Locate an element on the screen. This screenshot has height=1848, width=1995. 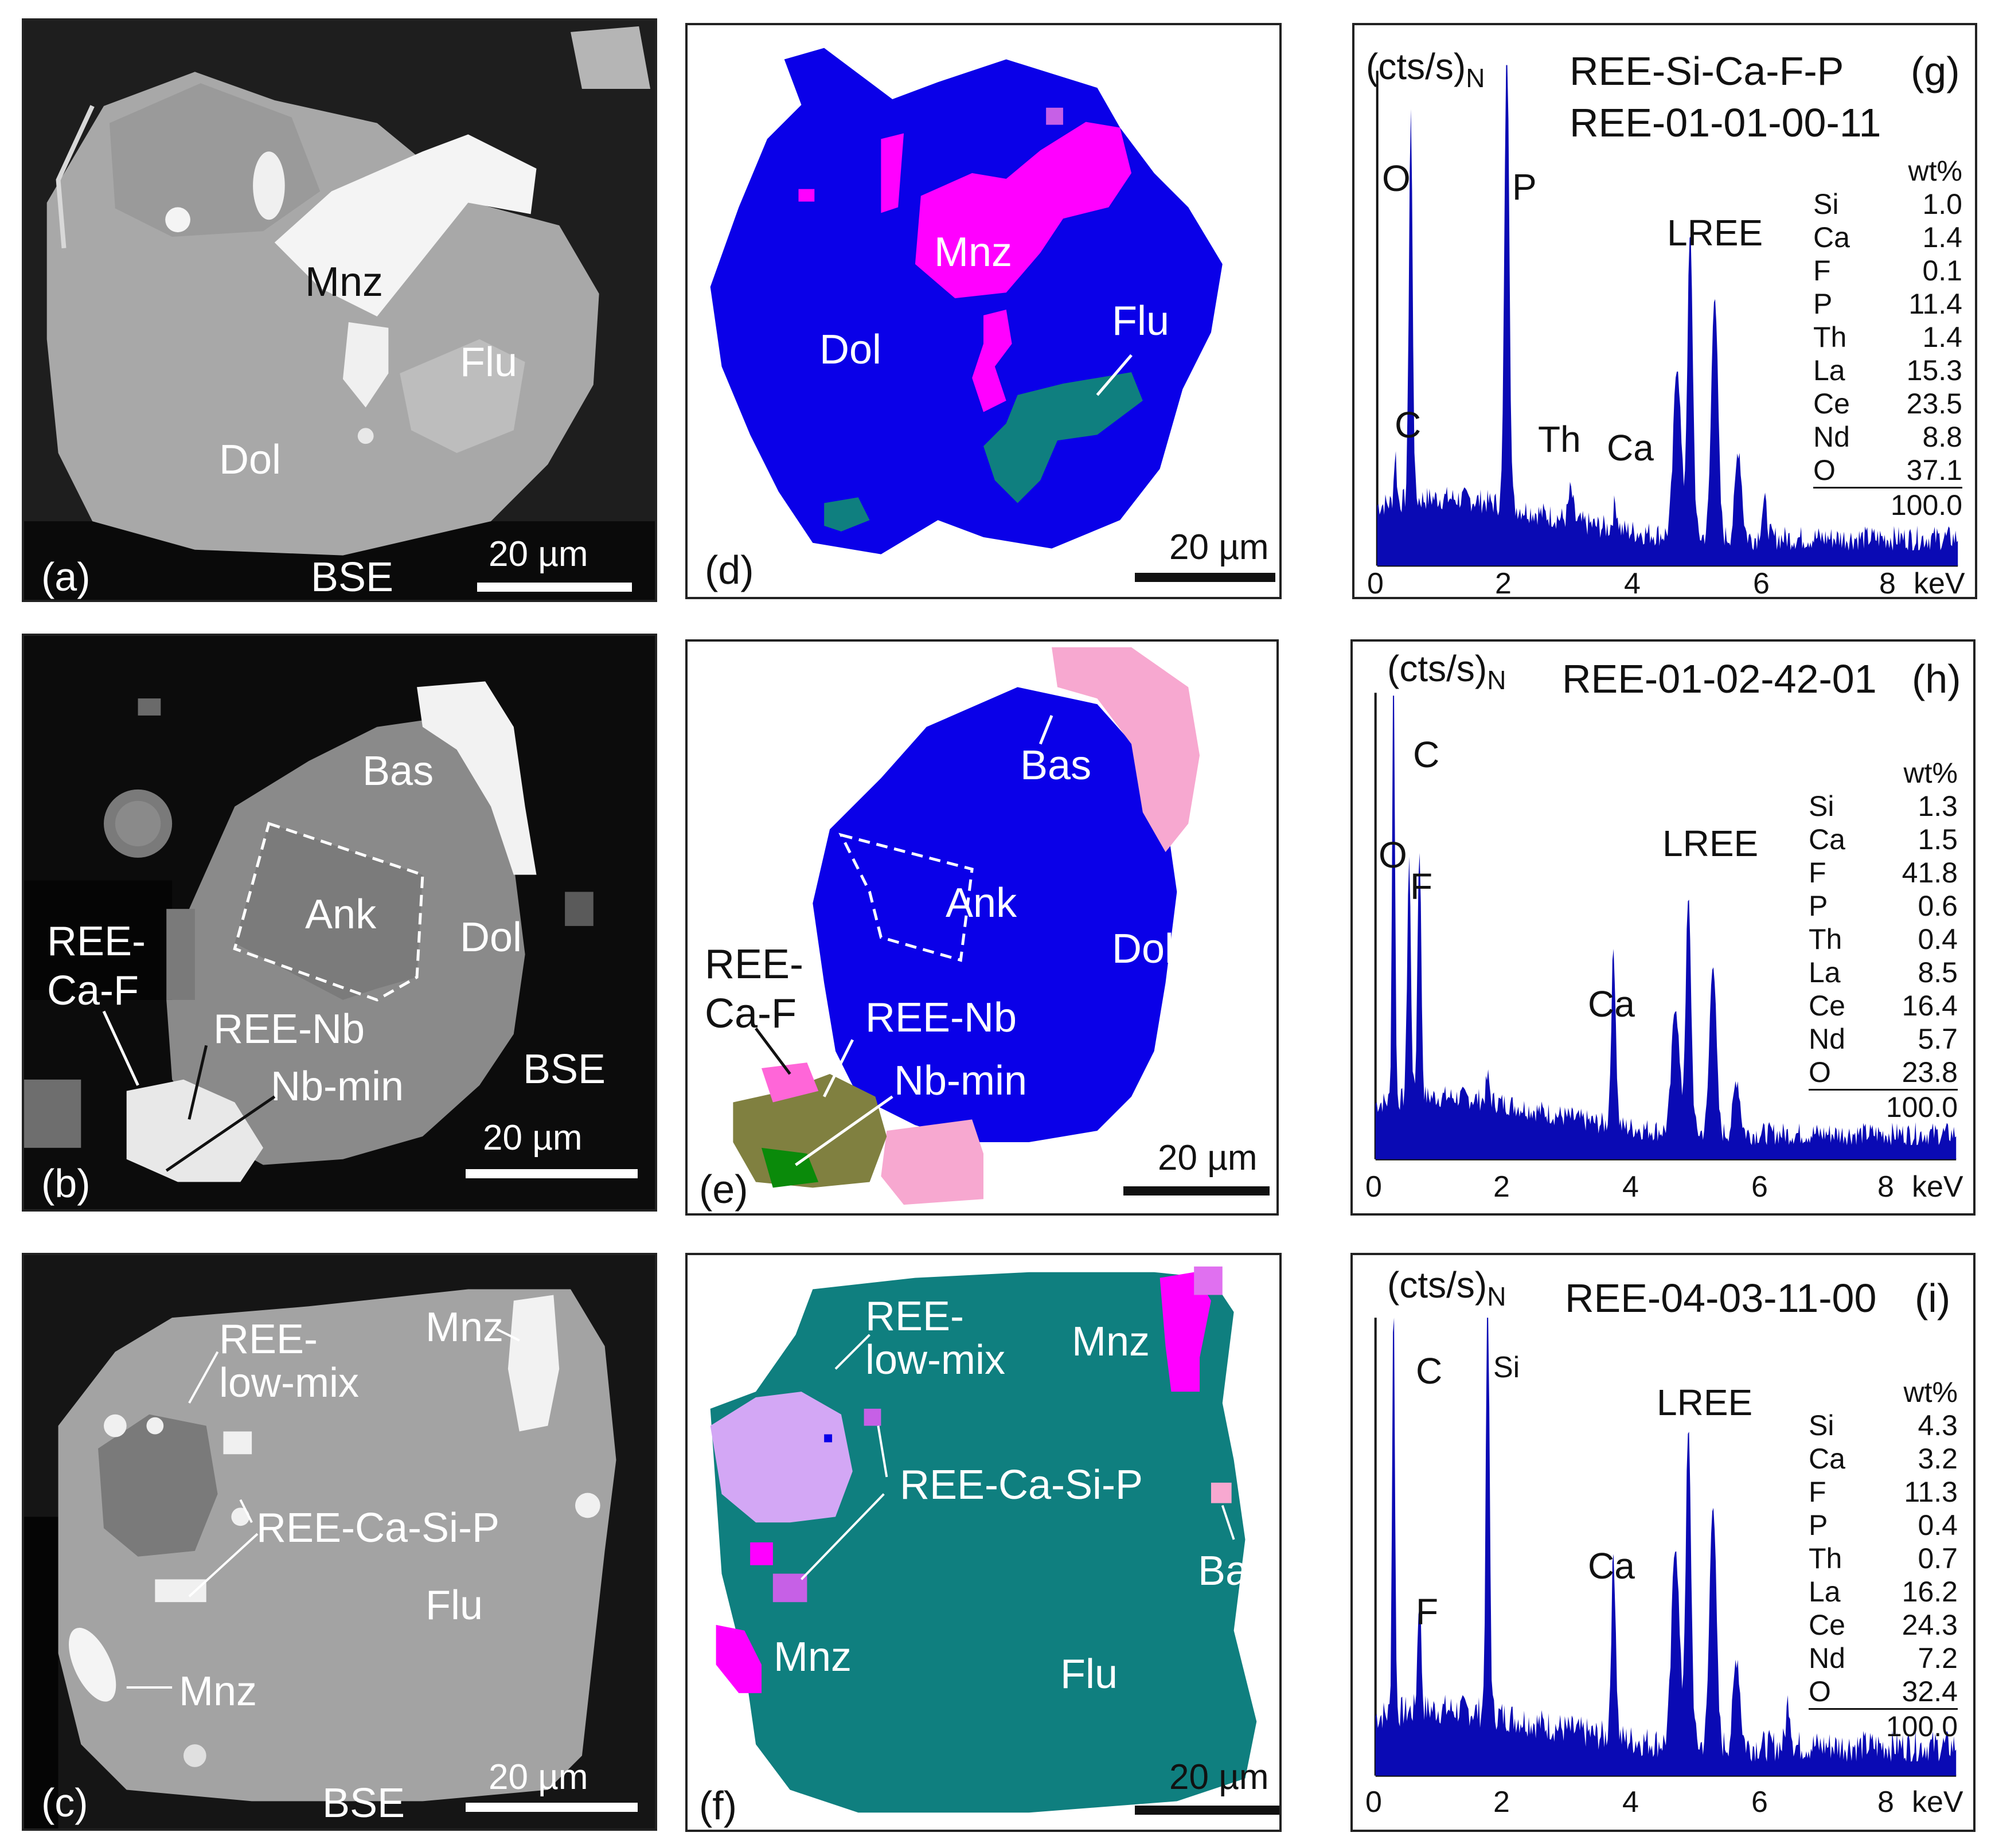
bse-image-c is located at coordinates (339, 1542).